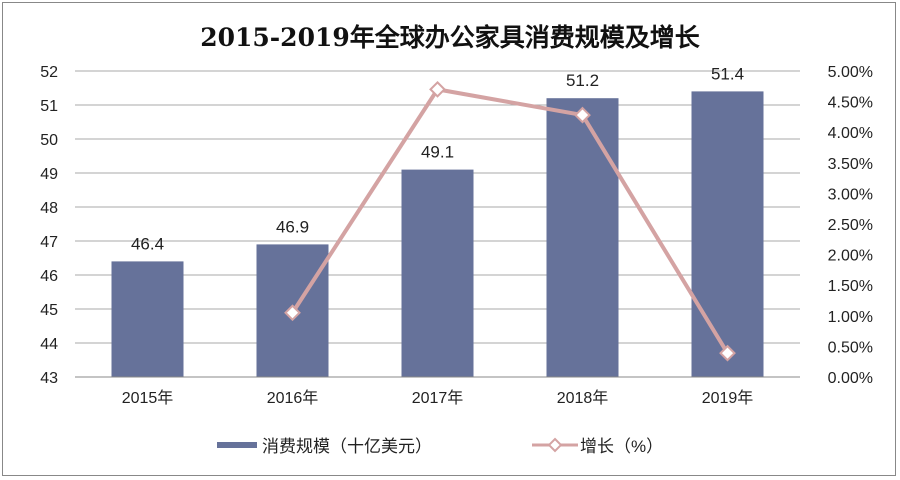 Image resolution: width=900 pixels, height=480 pixels. What do you see at coordinates (49, 208) in the screenshot?
I see `y-left-tick-label: 48` at bounding box center [49, 208].